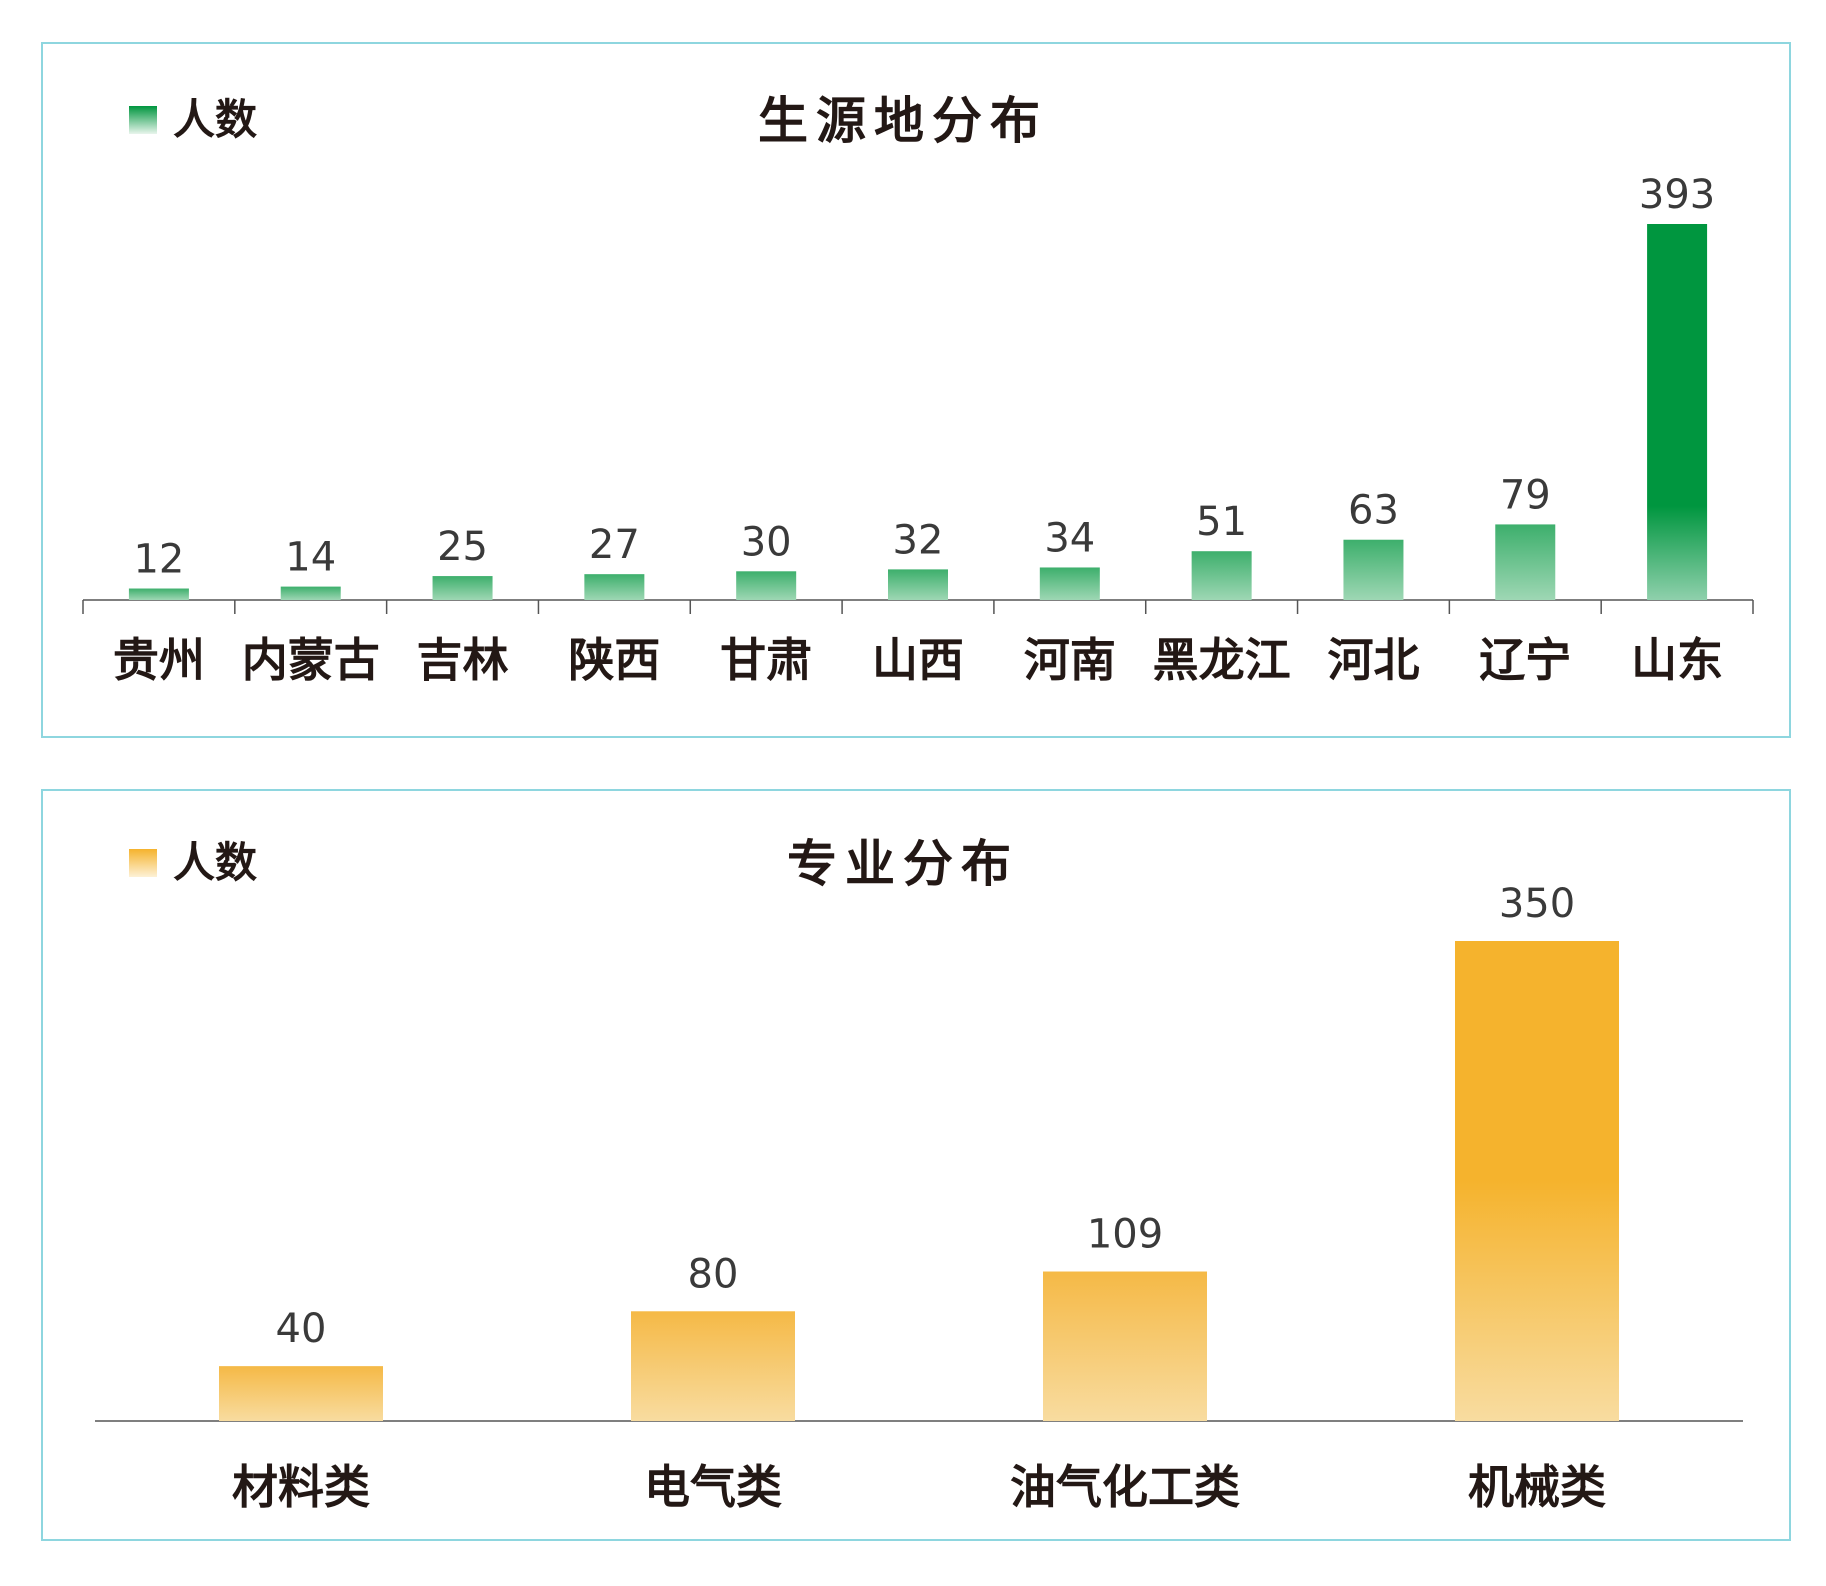 Image resolution: width=1826 pixels, height=1586 pixels. I want to click on category-label: 贵州, so click(159, 660).